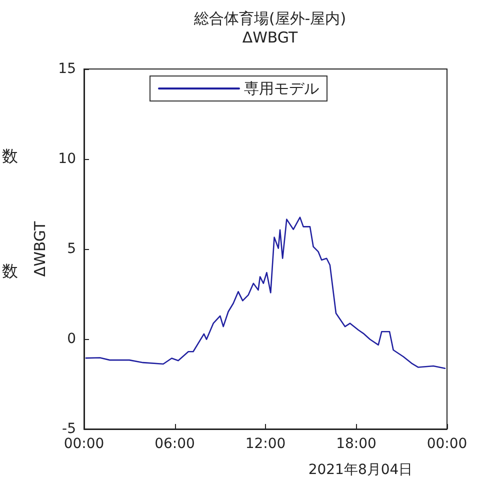 This screenshot has width=477, height=485. I want to click on x-axis-title: 2021年8月04日, so click(360, 470).